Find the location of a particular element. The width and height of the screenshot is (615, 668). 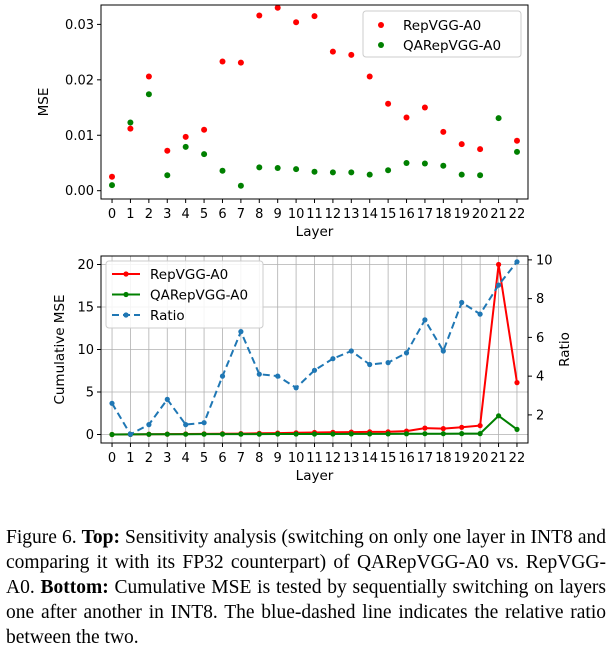

x-tick-label: 21 is located at coordinates (498, 214).